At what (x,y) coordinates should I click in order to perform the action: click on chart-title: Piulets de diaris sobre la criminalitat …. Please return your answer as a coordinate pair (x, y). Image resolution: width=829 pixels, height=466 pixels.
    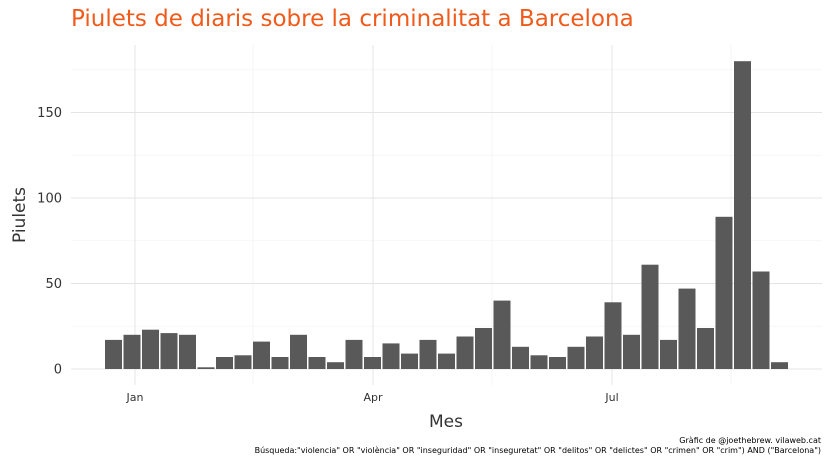
    Looking at the image, I should click on (352, 19).